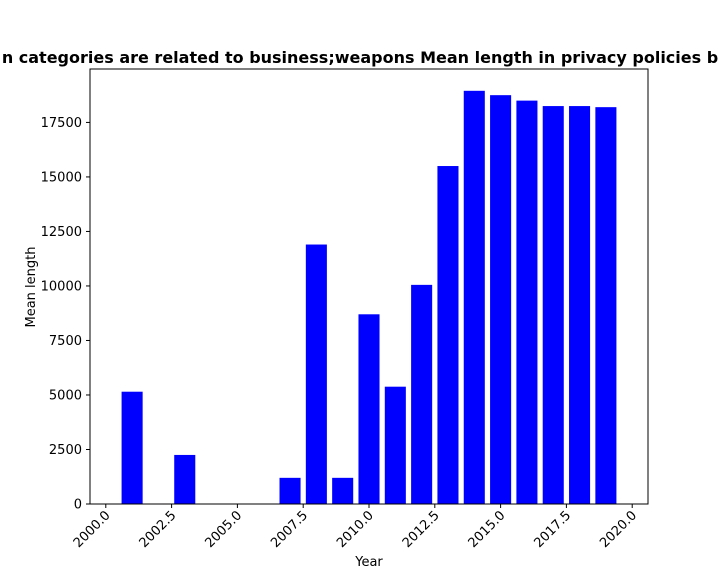 The height and width of the screenshot is (576, 720). What do you see at coordinates (65, 450) in the screenshot?
I see `y-tick-label: 2500` at bounding box center [65, 450].